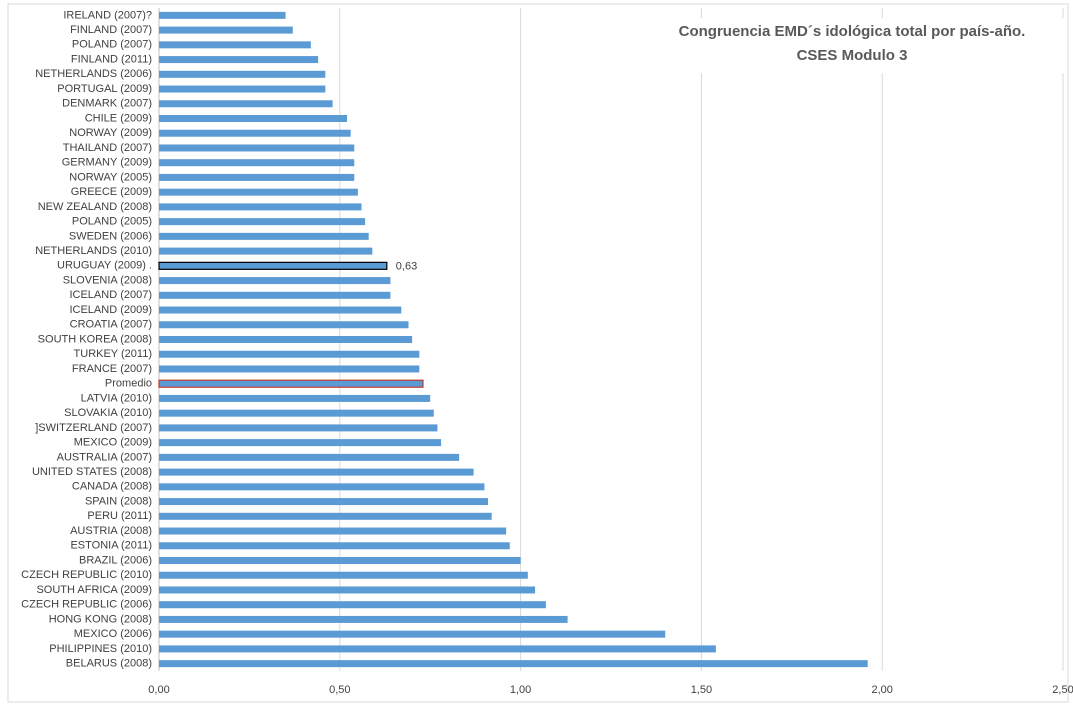 The height and width of the screenshot is (704, 1073). I want to click on y-tick-label: IRELAND (2007)?, so click(107, 15).